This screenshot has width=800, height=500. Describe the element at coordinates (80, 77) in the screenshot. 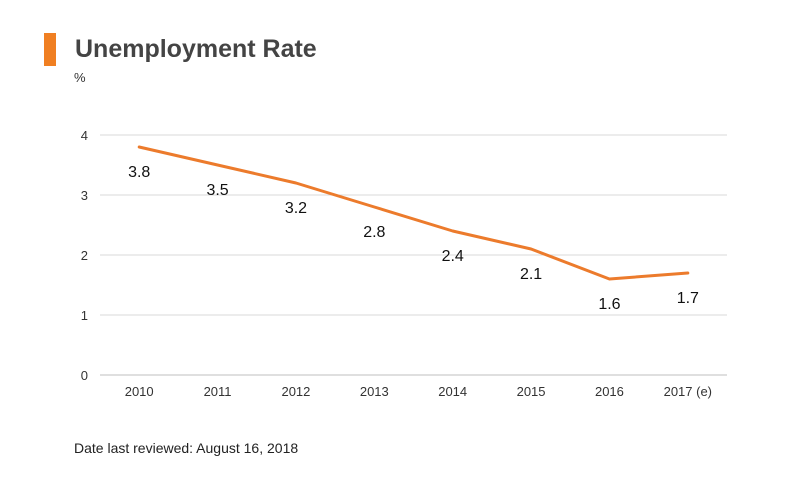

I see `y-axis-unit-label: %` at that location.